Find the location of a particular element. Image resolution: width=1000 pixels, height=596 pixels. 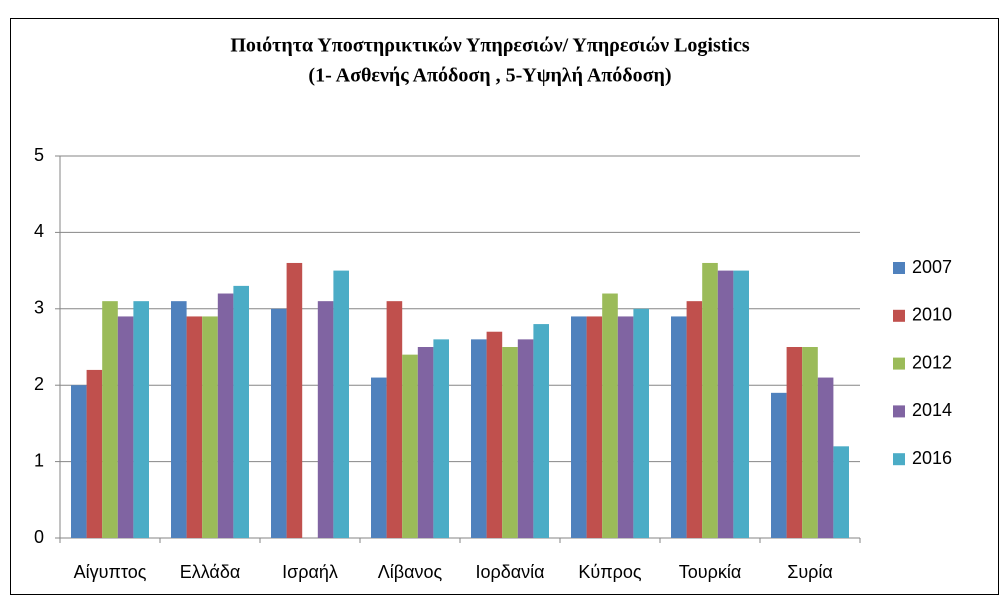

legend-label: 2012 is located at coordinates (932, 362).